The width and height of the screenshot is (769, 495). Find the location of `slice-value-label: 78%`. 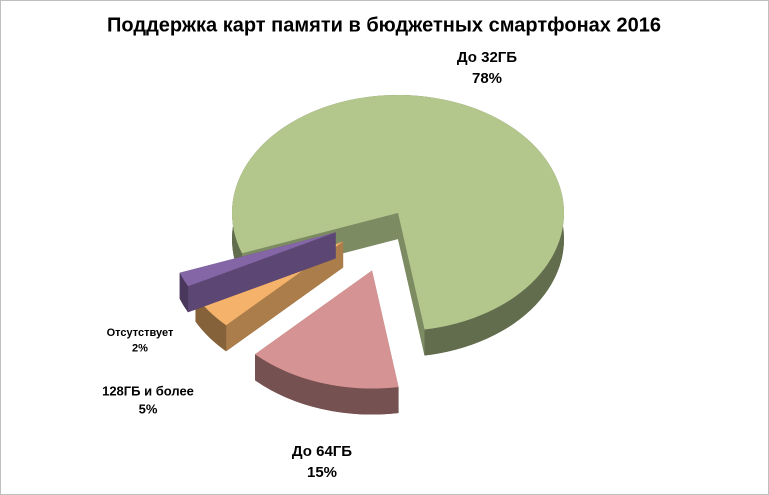

slice-value-label: 78% is located at coordinates (487, 78).